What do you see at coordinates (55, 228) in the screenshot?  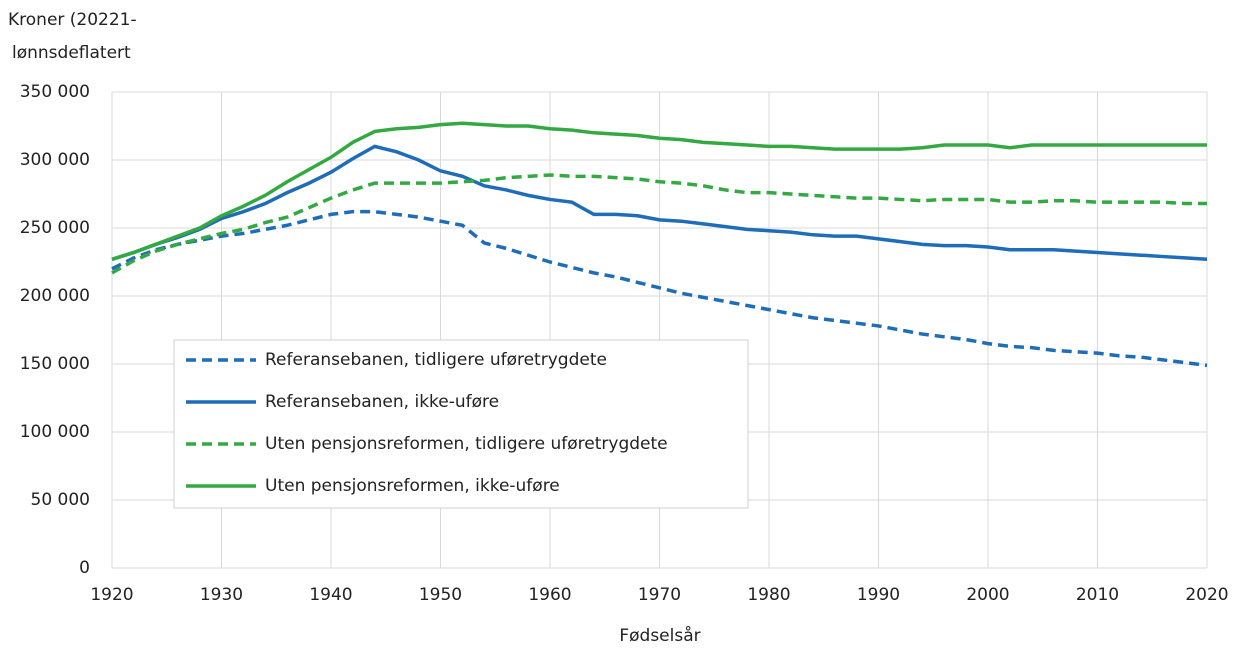 I see `y-tick-label: 250 000` at bounding box center [55, 228].